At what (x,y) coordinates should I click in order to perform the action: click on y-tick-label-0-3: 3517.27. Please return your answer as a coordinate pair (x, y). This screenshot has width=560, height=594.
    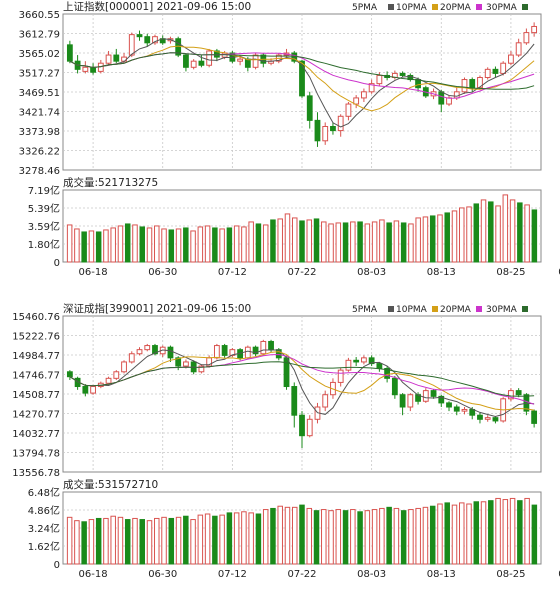
    Looking at the image, I should click on (39, 74).